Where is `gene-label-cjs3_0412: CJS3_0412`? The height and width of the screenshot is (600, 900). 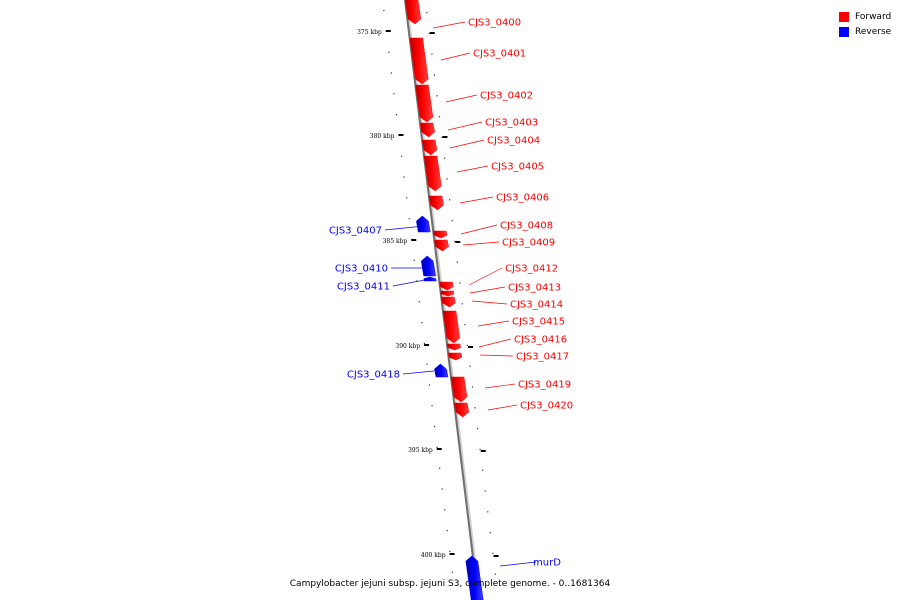
gene-label-cjs3_0412: CJS3_0412 is located at coordinates (531, 269).